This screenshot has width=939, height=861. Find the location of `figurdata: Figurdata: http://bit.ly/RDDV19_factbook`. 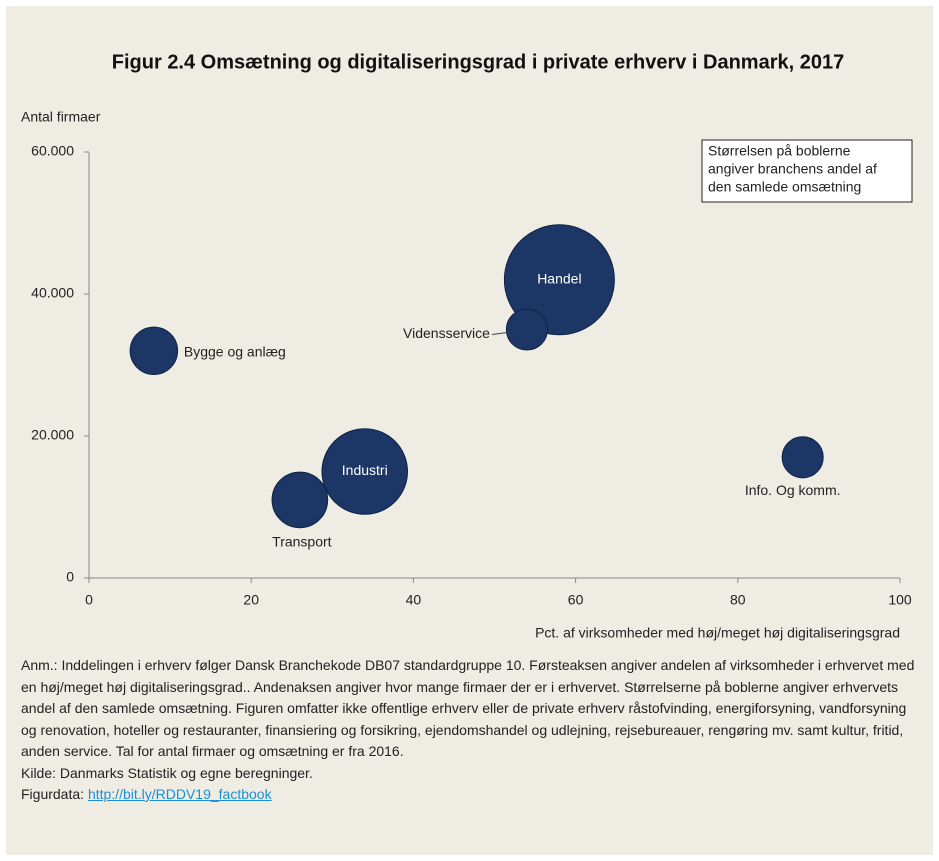

figurdata: Figurdata: http://bit.ly/RDDV19_factbook is located at coordinates (471, 795).